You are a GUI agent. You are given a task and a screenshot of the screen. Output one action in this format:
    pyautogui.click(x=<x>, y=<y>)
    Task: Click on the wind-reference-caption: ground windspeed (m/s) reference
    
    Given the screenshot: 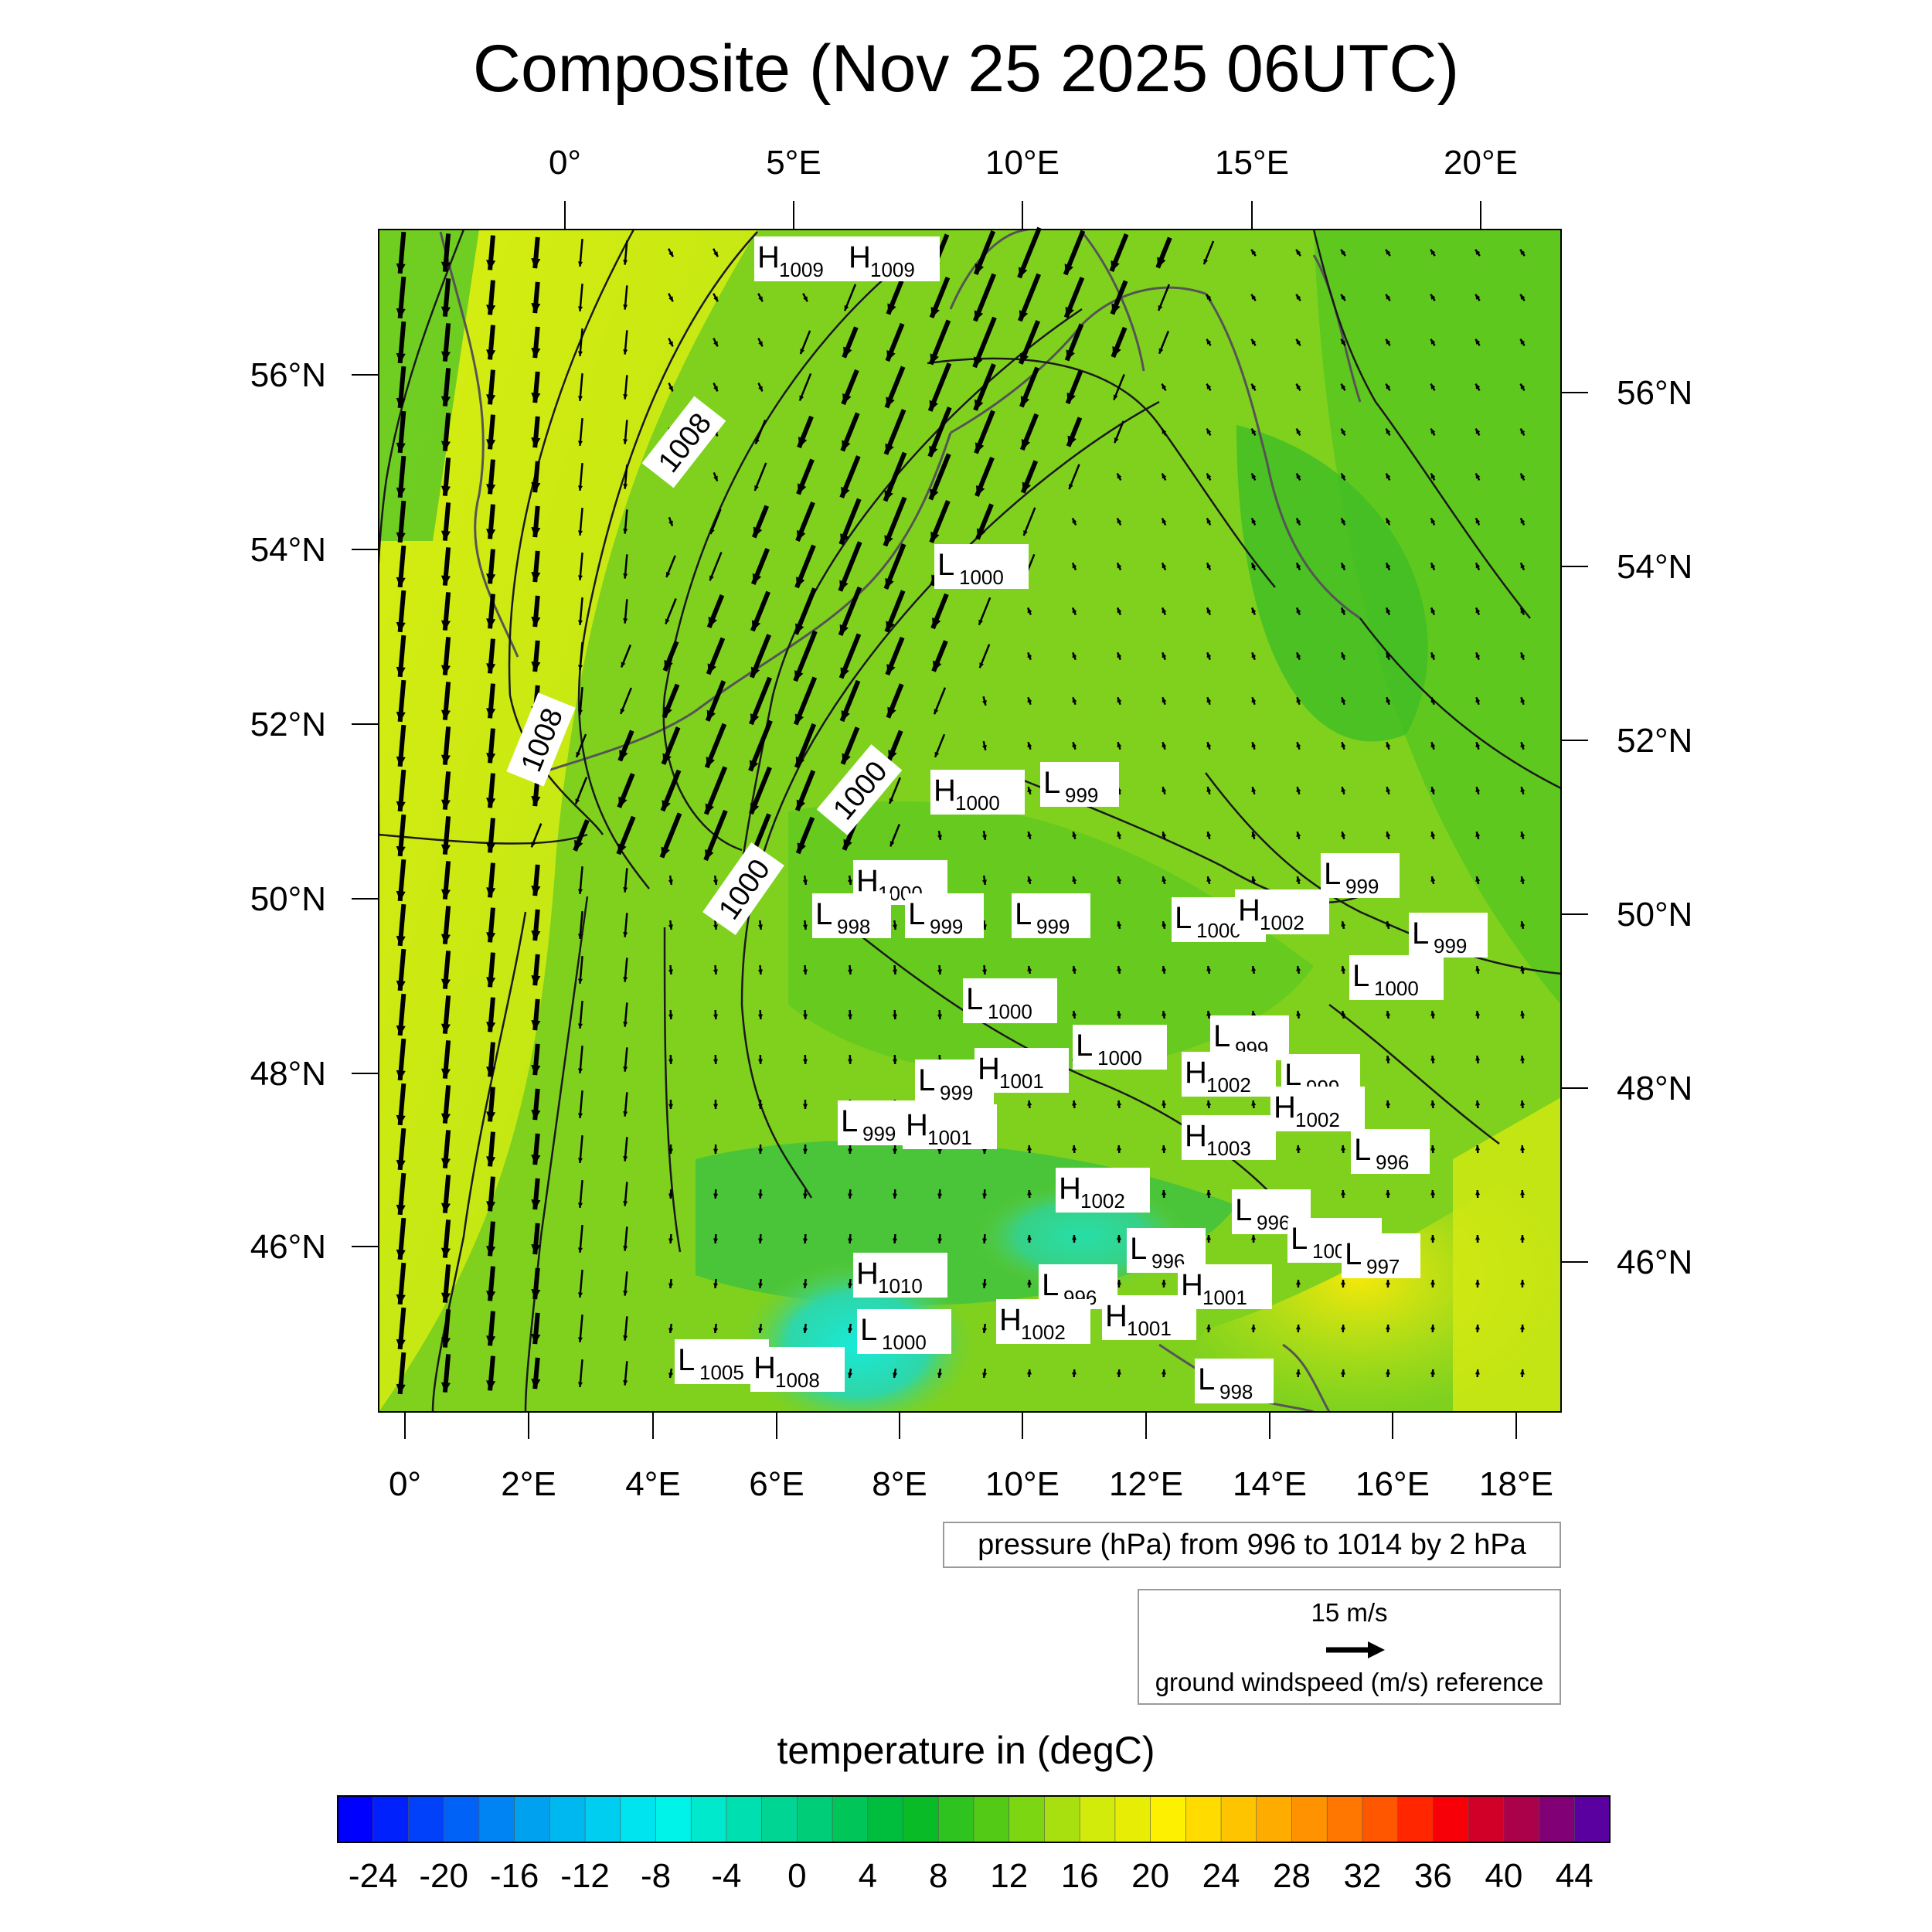 What is the action you would take?
    pyautogui.click(x=1349, y=1682)
    